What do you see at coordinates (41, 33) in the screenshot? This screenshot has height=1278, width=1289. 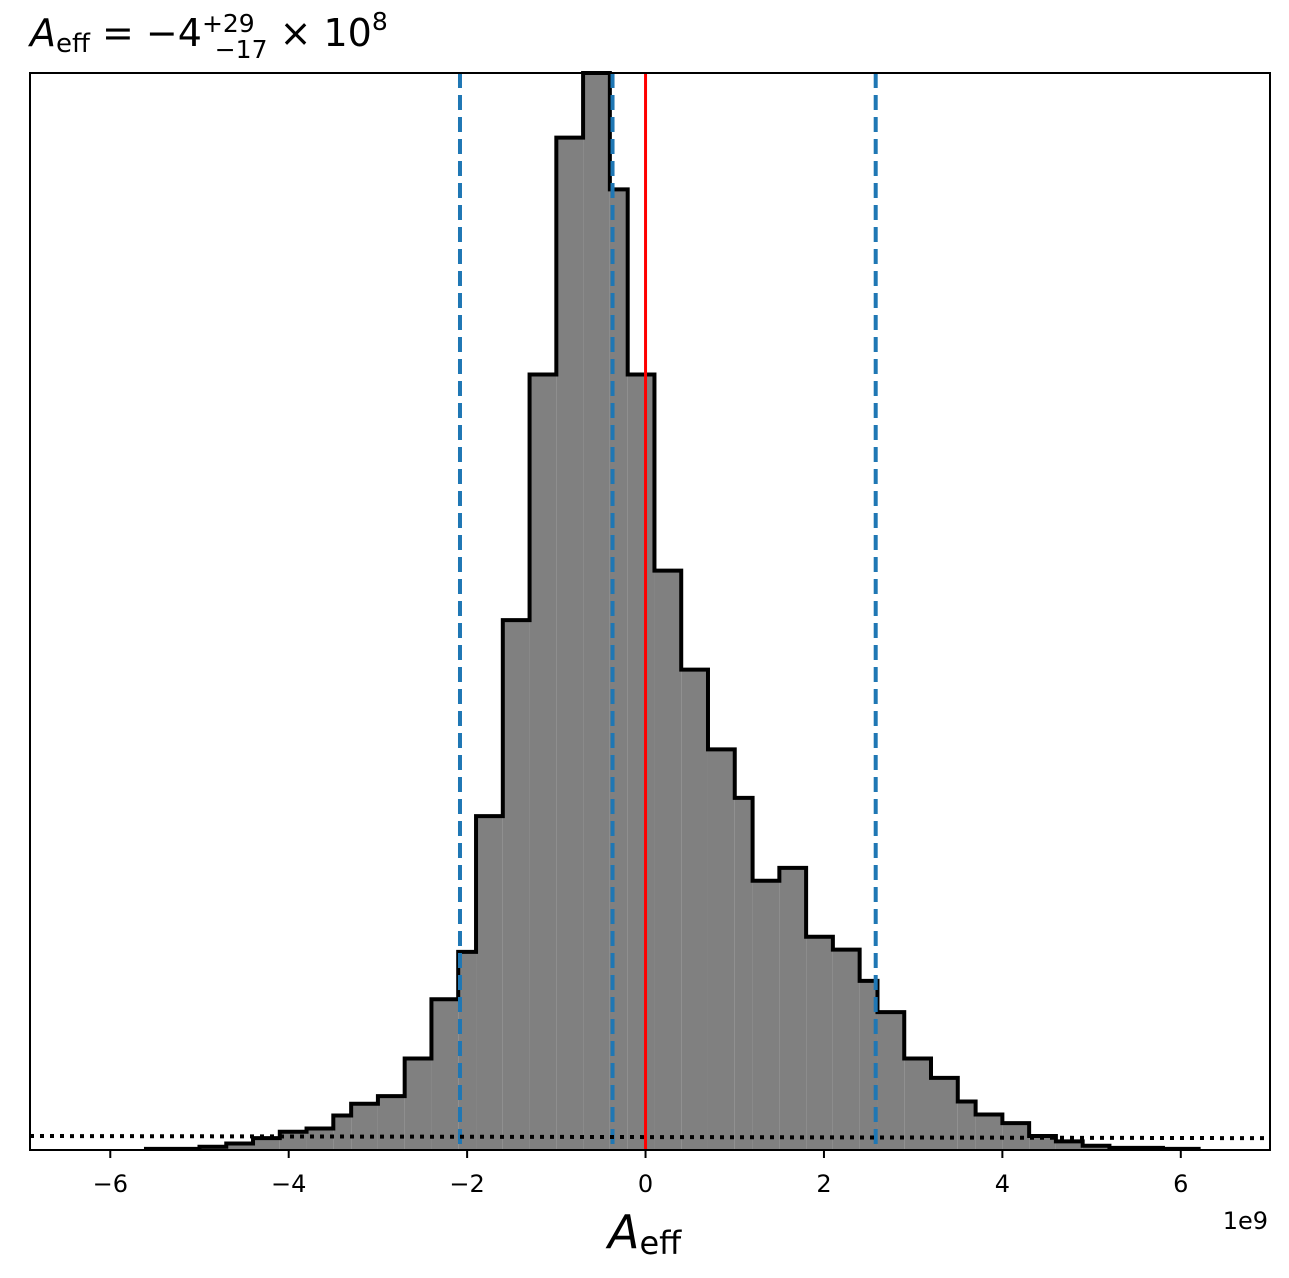 I see `title-symbol: A` at bounding box center [41, 33].